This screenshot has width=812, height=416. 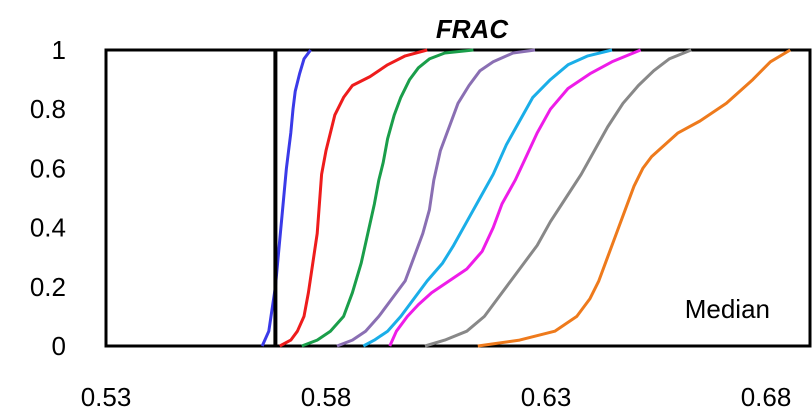 What do you see at coordinates (59, 50) in the screenshot?
I see `y-tick-label: 1` at bounding box center [59, 50].